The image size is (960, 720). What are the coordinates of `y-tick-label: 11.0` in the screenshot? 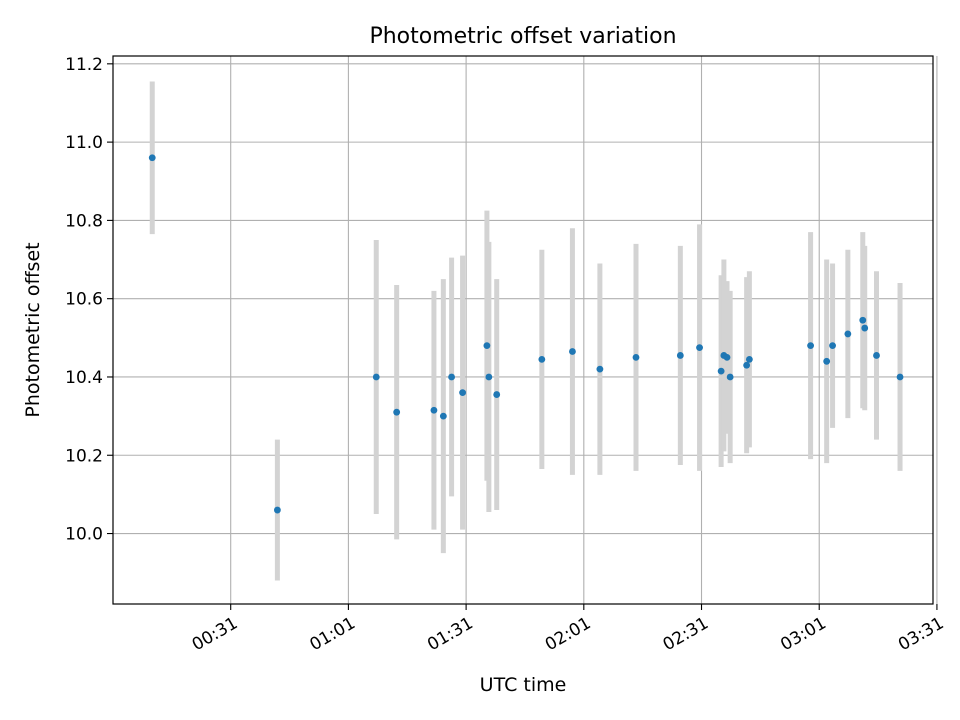 It's located at (84, 143).